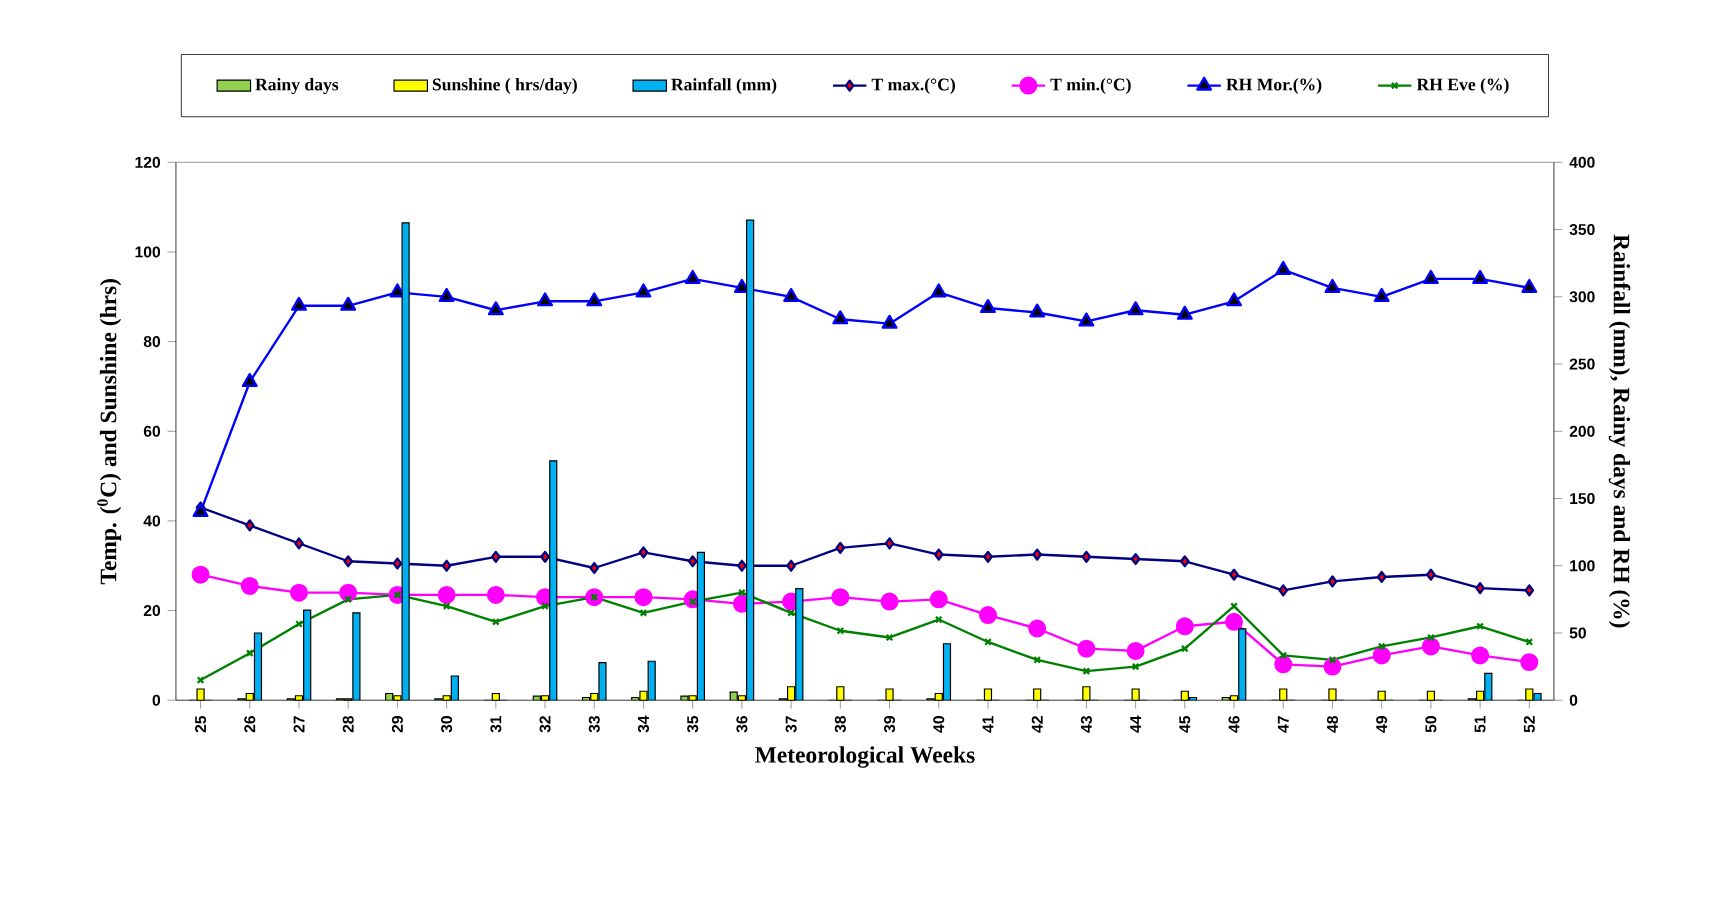  Describe the element at coordinates (1135, 724) in the screenshot. I see `x-tick-label: 44` at that location.